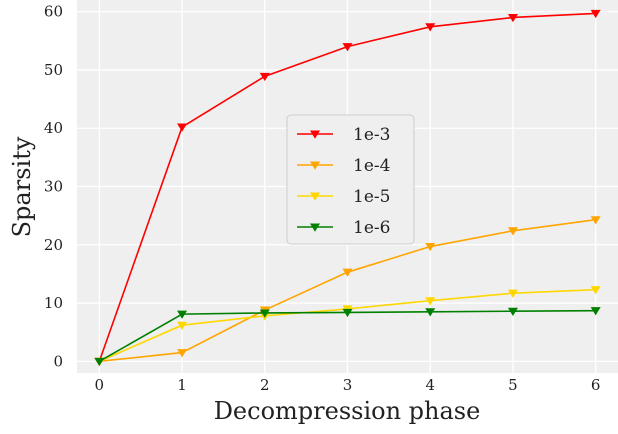 Image resolution: width=618 pixels, height=434 pixels. What do you see at coordinates (58, 361) in the screenshot?
I see `y-tick-label: 0` at bounding box center [58, 361].